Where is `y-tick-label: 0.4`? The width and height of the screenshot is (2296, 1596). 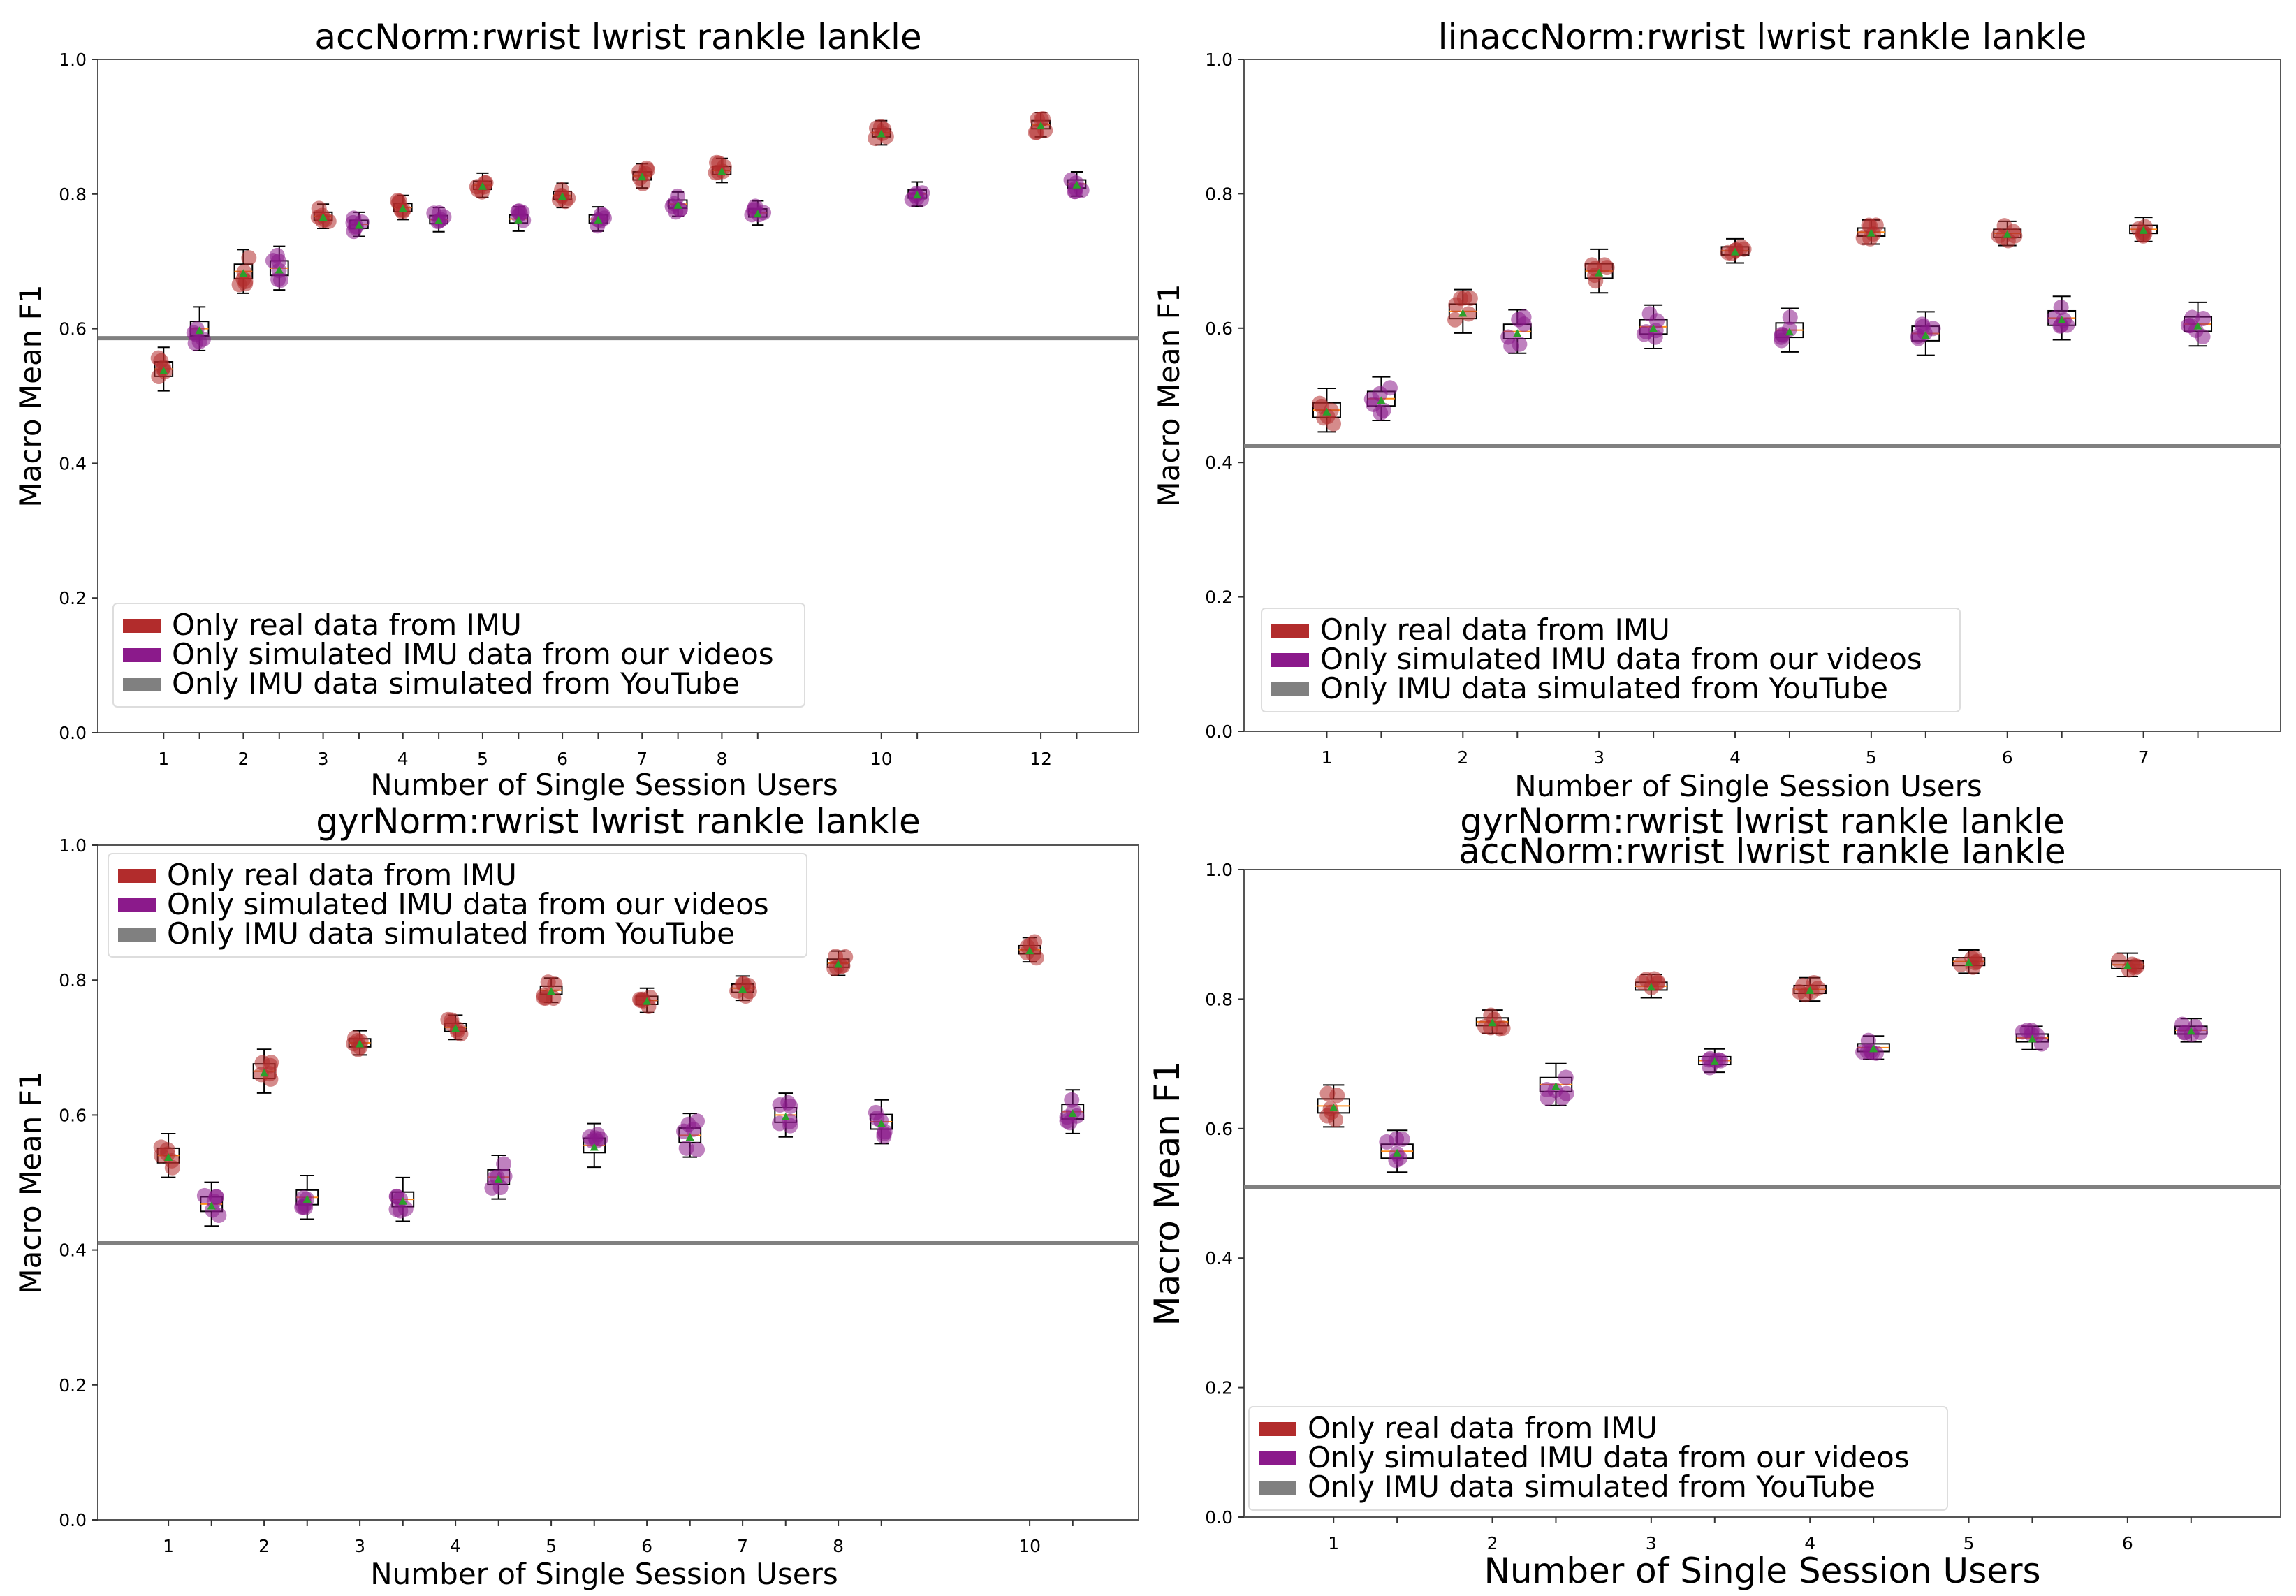
y-tick-label: 0.4 is located at coordinates (73, 1250).